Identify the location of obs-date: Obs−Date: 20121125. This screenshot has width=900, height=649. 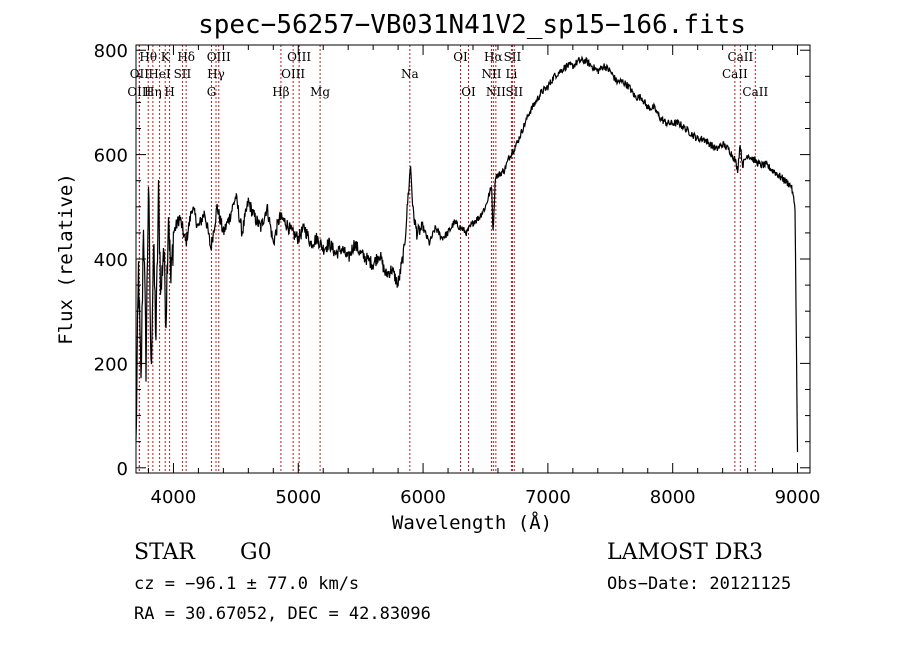
(699, 584).